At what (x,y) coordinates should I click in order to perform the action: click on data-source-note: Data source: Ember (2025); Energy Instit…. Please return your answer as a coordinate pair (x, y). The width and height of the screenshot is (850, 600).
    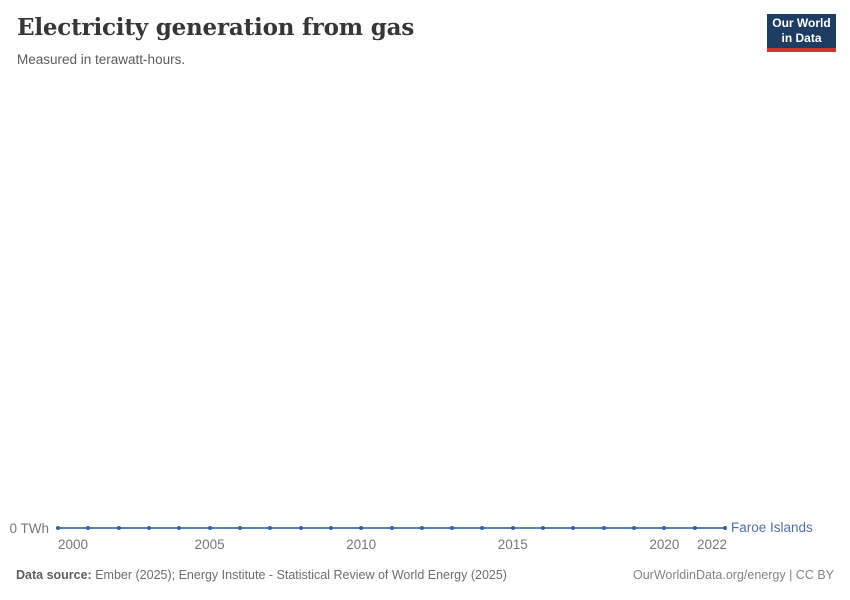
    Looking at the image, I should click on (261, 575).